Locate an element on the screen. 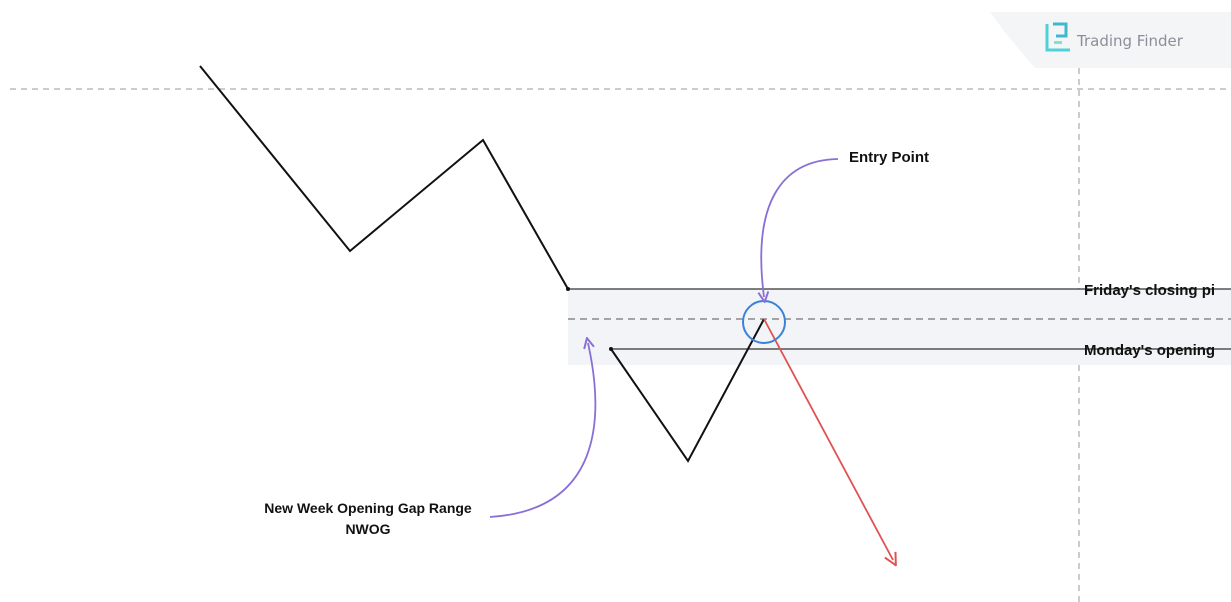  bearish-move-arrow is located at coordinates (828, 439).